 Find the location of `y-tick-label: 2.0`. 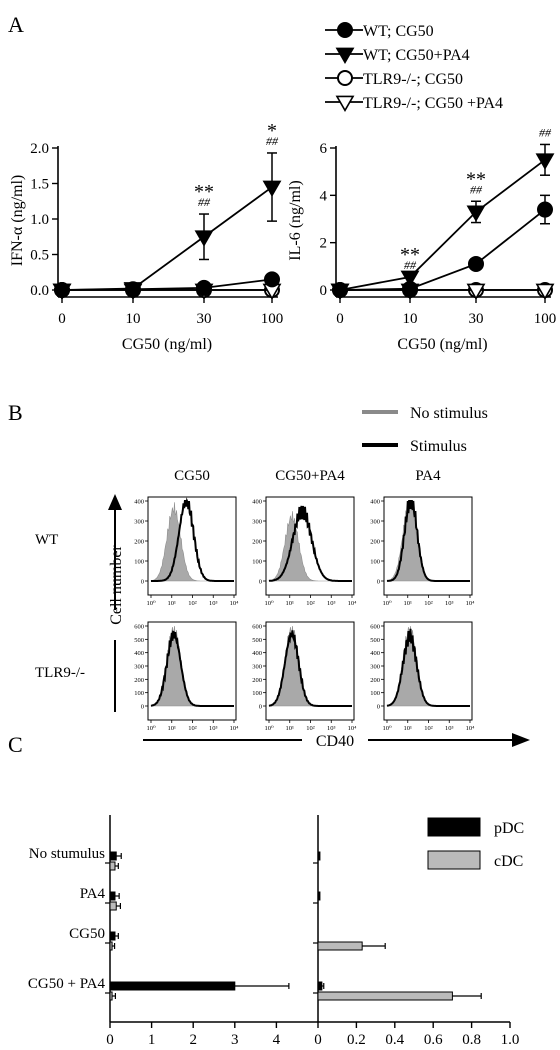

y-tick-label: 2.0 is located at coordinates (39, 149).